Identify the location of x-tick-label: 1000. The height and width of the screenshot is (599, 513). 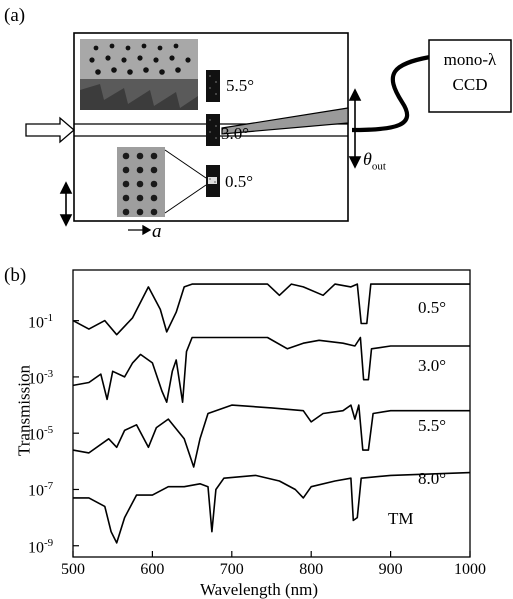
(470, 569).